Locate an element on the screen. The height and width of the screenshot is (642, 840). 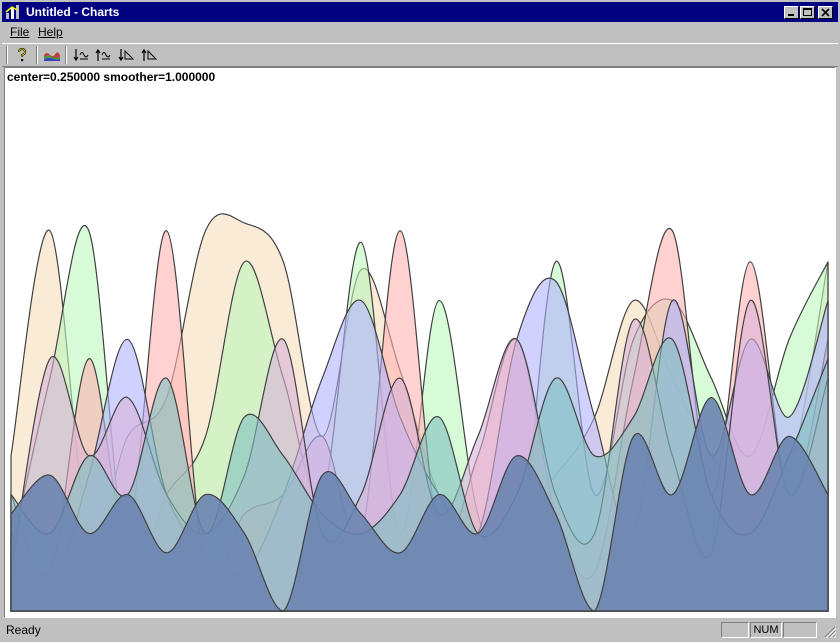
help-icon is located at coordinates (22, 54).